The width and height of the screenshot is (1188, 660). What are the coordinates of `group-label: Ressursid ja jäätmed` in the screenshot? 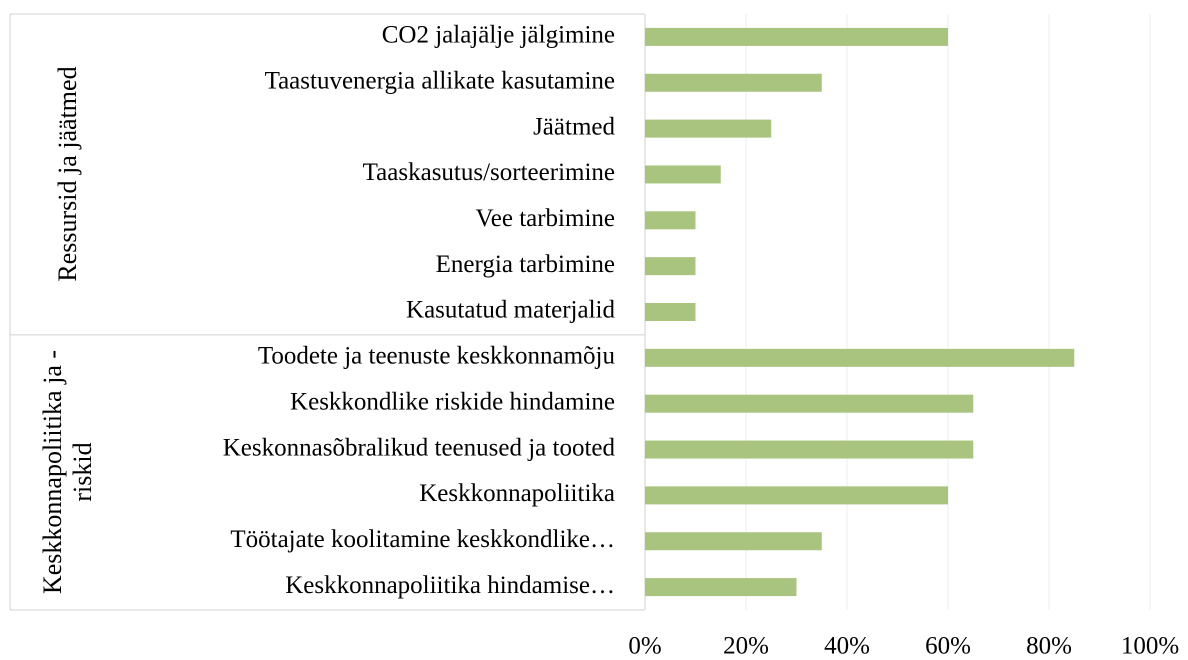 It's located at (67, 174).